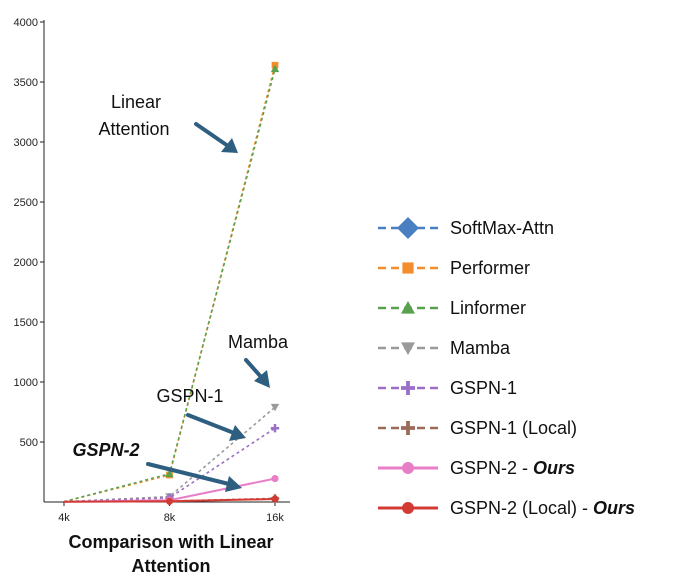 This screenshot has height=586, width=674. Describe the element at coordinates (26, 23) in the screenshot. I see `y-tick-label: 4000` at that location.